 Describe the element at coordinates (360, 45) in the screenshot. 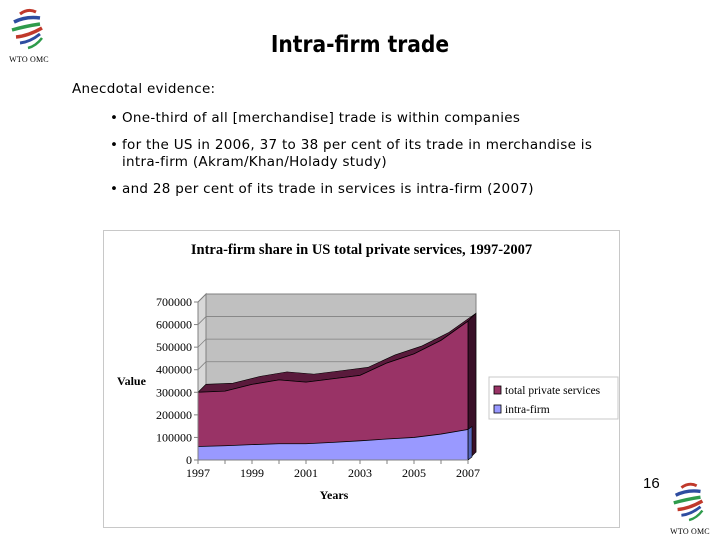

I see `slide-title: Intra-firm trade` at that location.